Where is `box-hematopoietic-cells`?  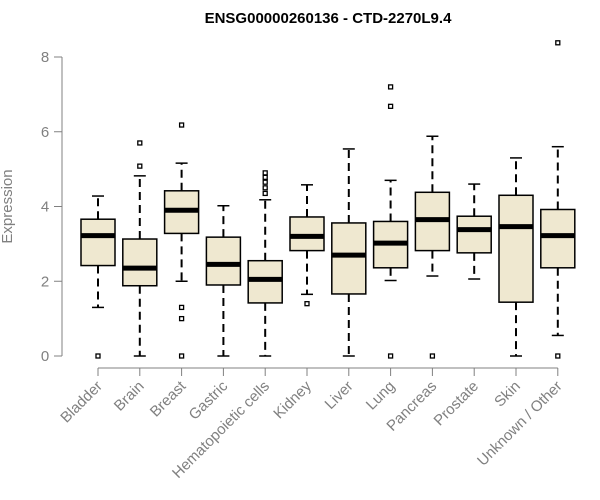 box-hematopoietic-cells is located at coordinates (265, 263).